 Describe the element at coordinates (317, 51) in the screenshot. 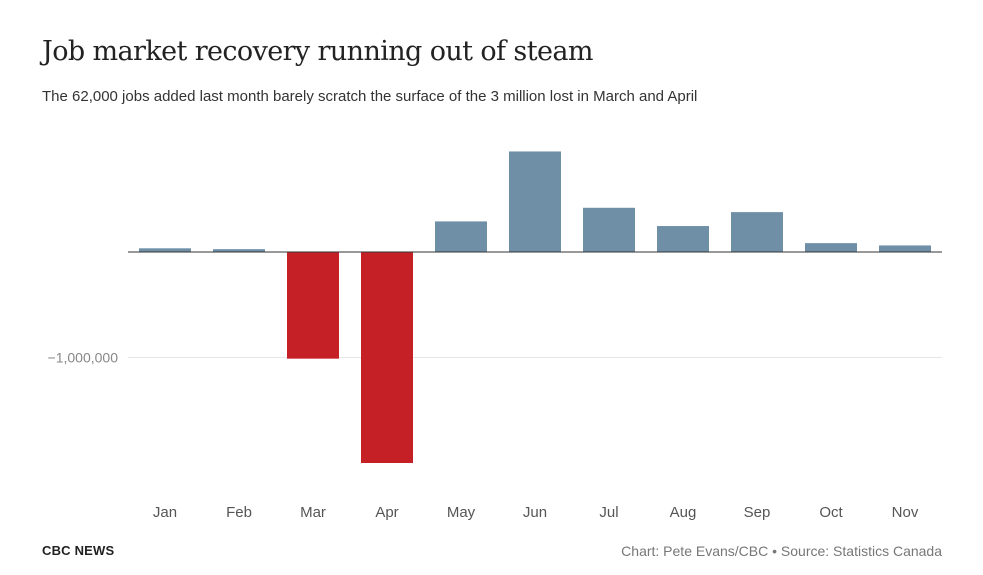

I see `chart-title: Job market recovery running out of steam` at that location.